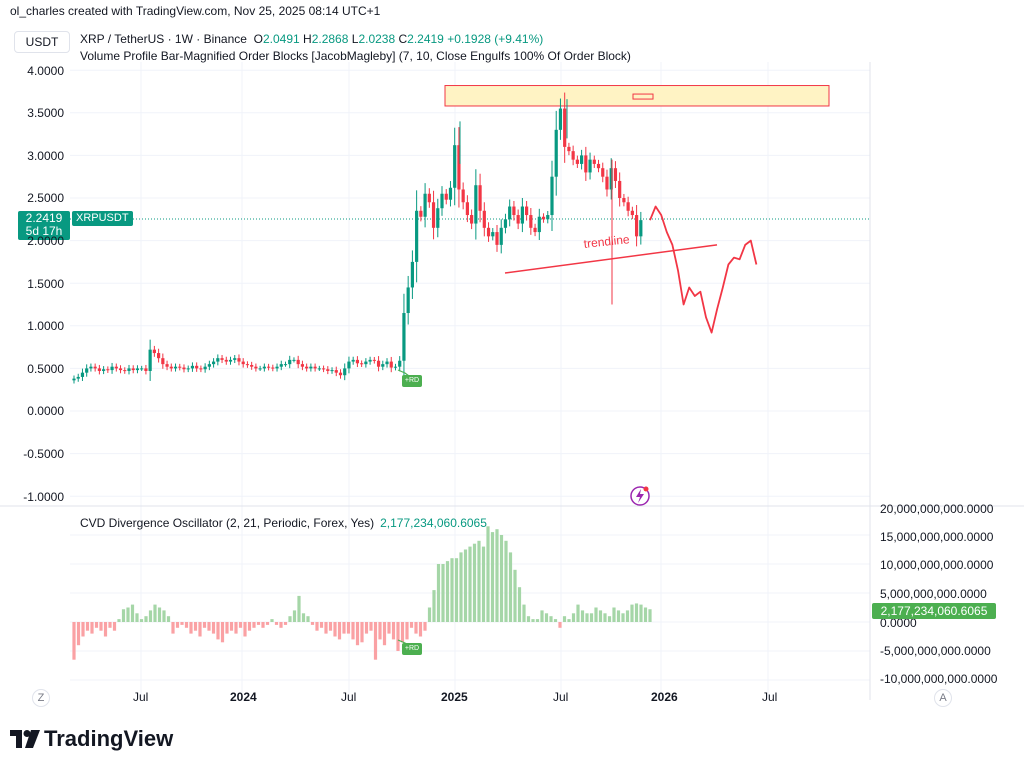 The width and height of the screenshot is (1024, 766). Describe the element at coordinates (45, 156) in the screenshot. I see `y-tick: 3.0000` at that location.